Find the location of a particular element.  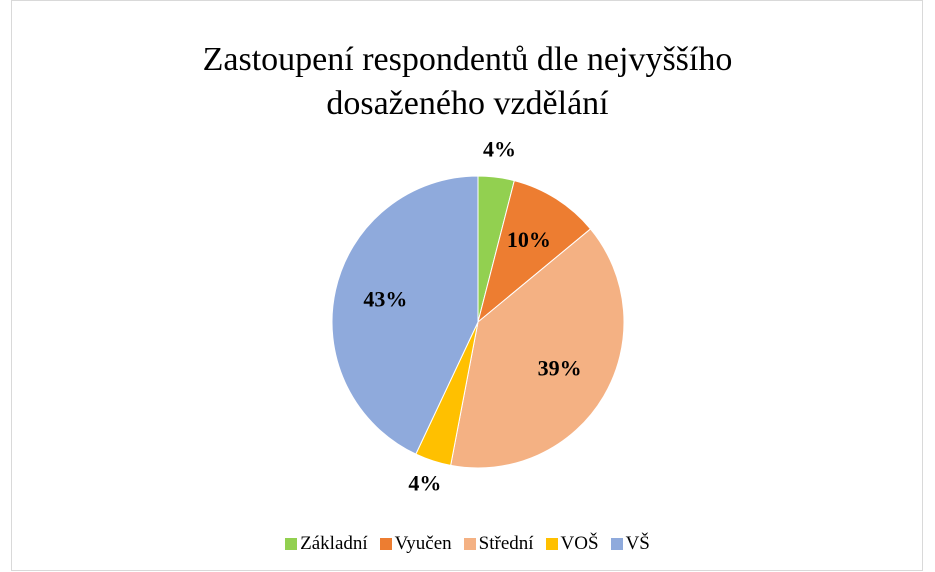

legend-item: Vyučen is located at coordinates (415, 544).